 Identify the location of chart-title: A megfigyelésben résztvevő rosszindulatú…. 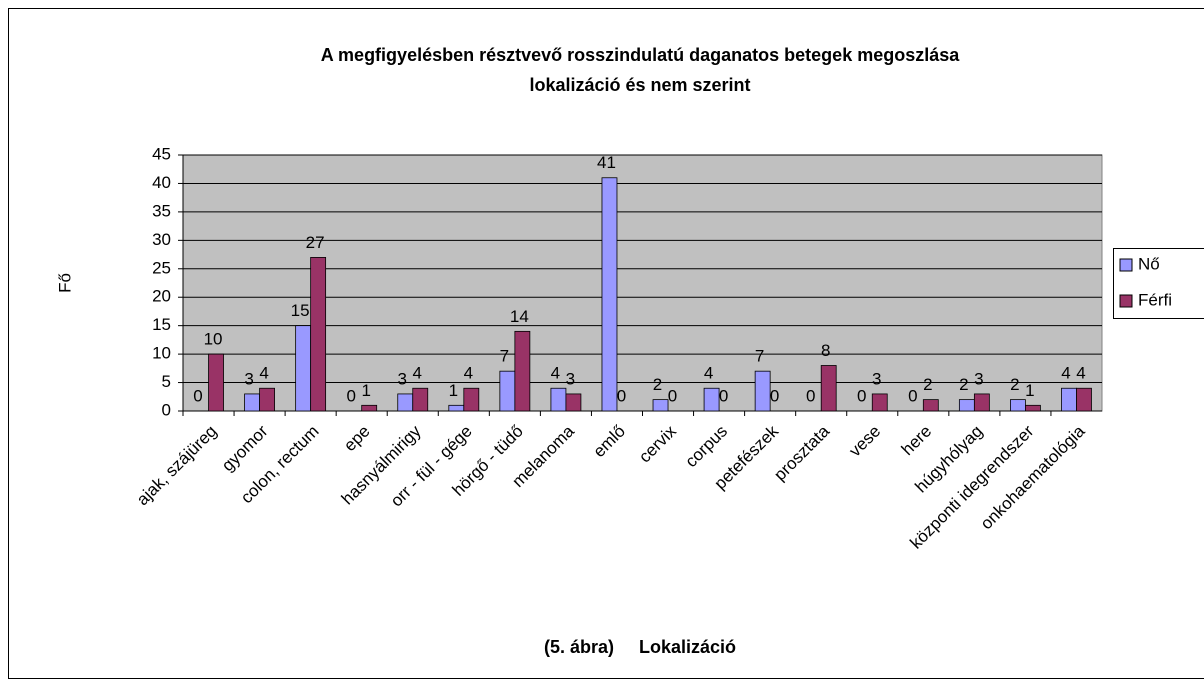
(641, 55).